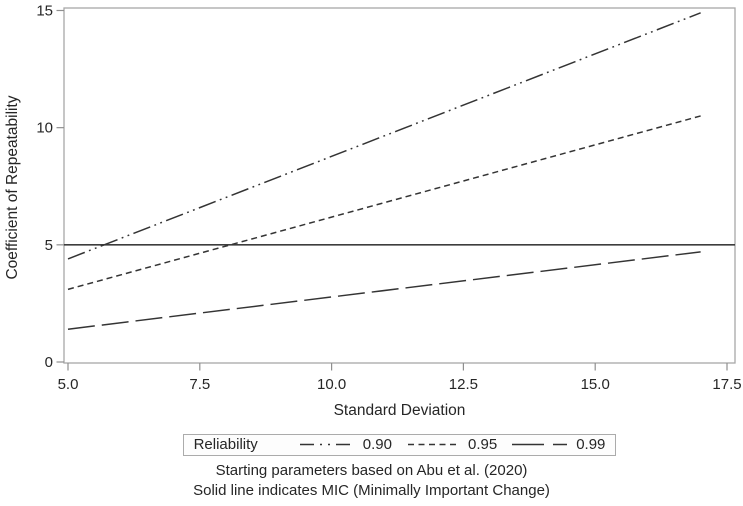 The image size is (743, 506). What do you see at coordinates (49, 245) in the screenshot?
I see `y-tick-label: 5` at bounding box center [49, 245].